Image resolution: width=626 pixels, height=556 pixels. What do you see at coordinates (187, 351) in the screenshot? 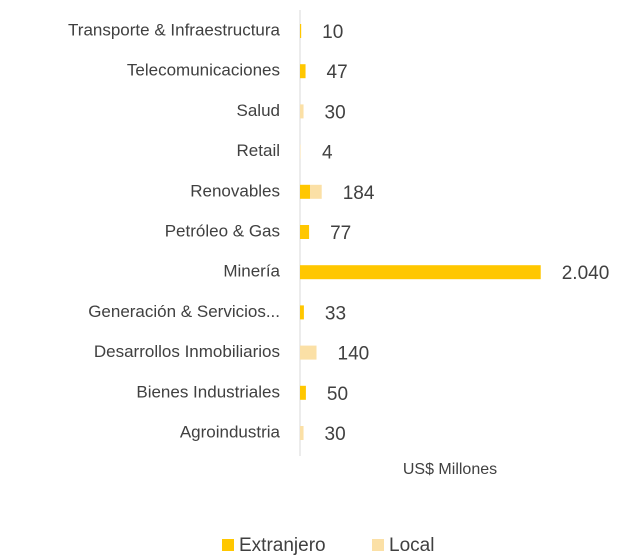
I see `y-tick-label: Desarrollos Inmobiliarios` at bounding box center [187, 351].